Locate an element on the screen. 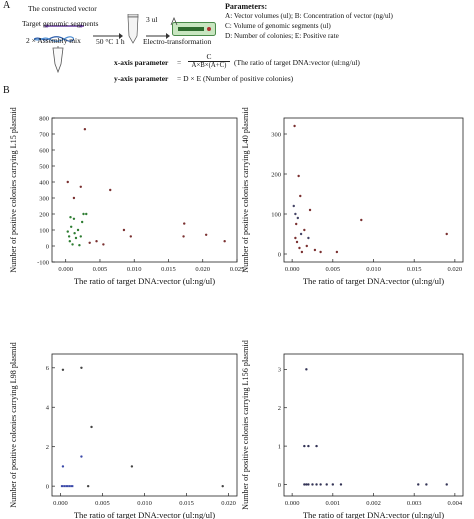 Image resolution: width=474 pixels, height=519 pixels. electrode-icon is located at coordinates (174, 19).